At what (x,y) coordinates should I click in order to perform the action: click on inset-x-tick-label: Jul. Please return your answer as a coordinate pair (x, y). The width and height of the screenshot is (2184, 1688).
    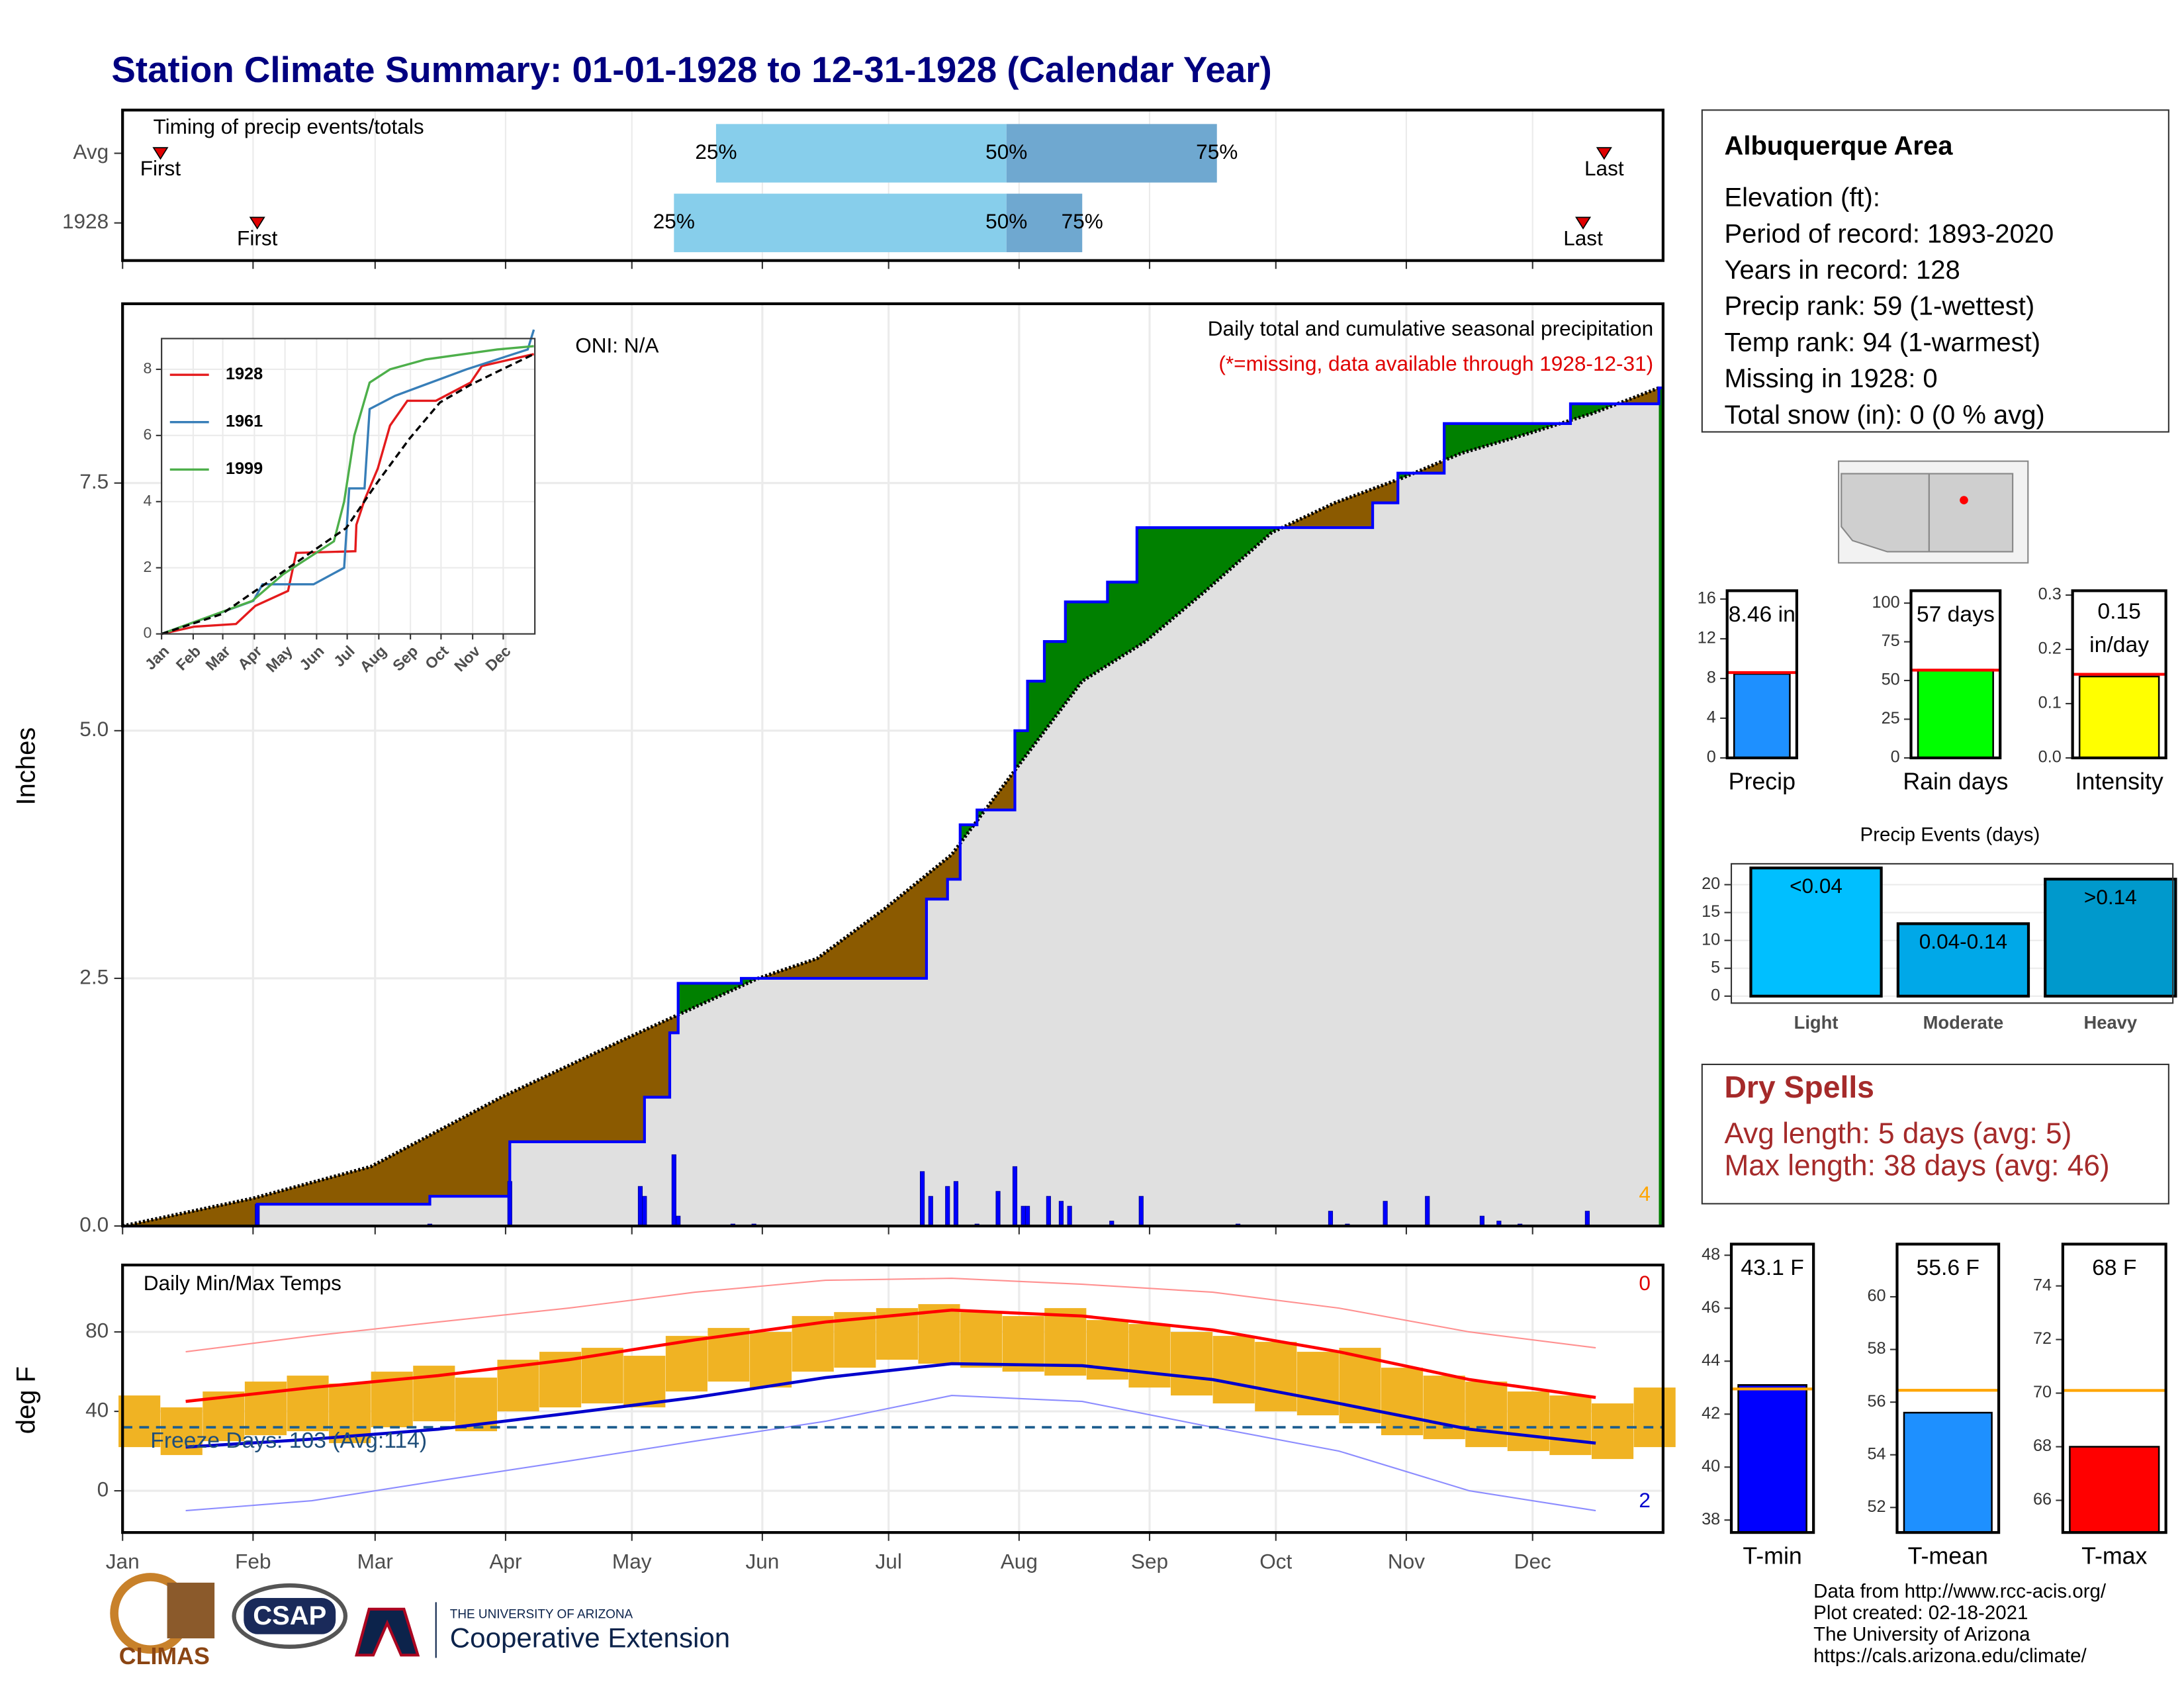
    Looking at the image, I should click on (344, 656).